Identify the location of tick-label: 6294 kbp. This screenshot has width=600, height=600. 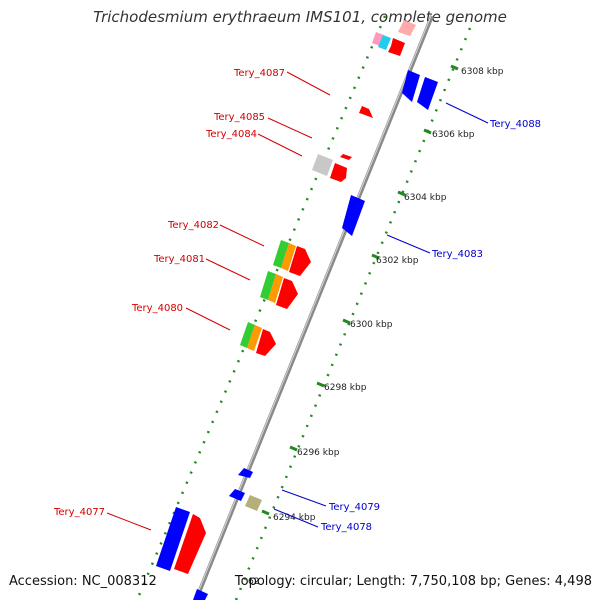
(294, 518).